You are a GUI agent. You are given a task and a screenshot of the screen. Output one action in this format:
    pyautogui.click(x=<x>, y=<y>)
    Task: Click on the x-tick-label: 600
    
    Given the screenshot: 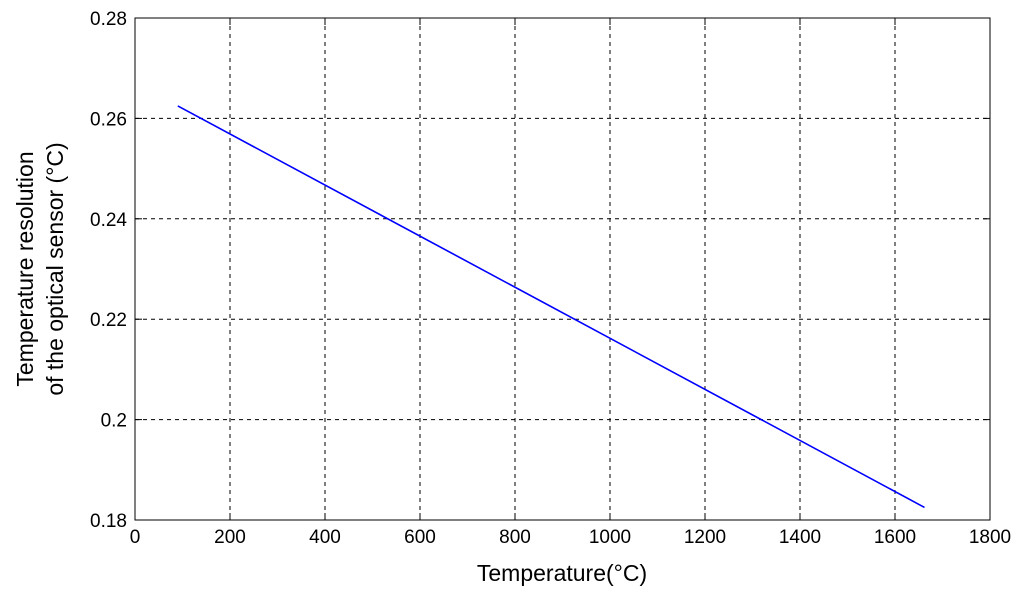 What is the action you would take?
    pyautogui.click(x=420, y=537)
    